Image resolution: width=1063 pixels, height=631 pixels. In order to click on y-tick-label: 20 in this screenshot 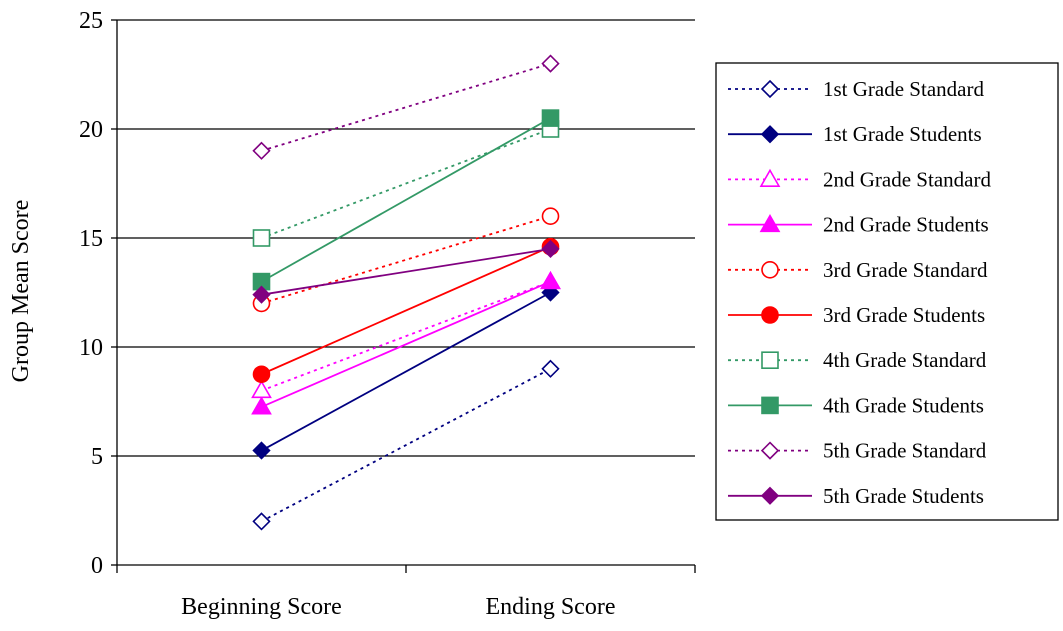, I will do `click(91, 130)`.